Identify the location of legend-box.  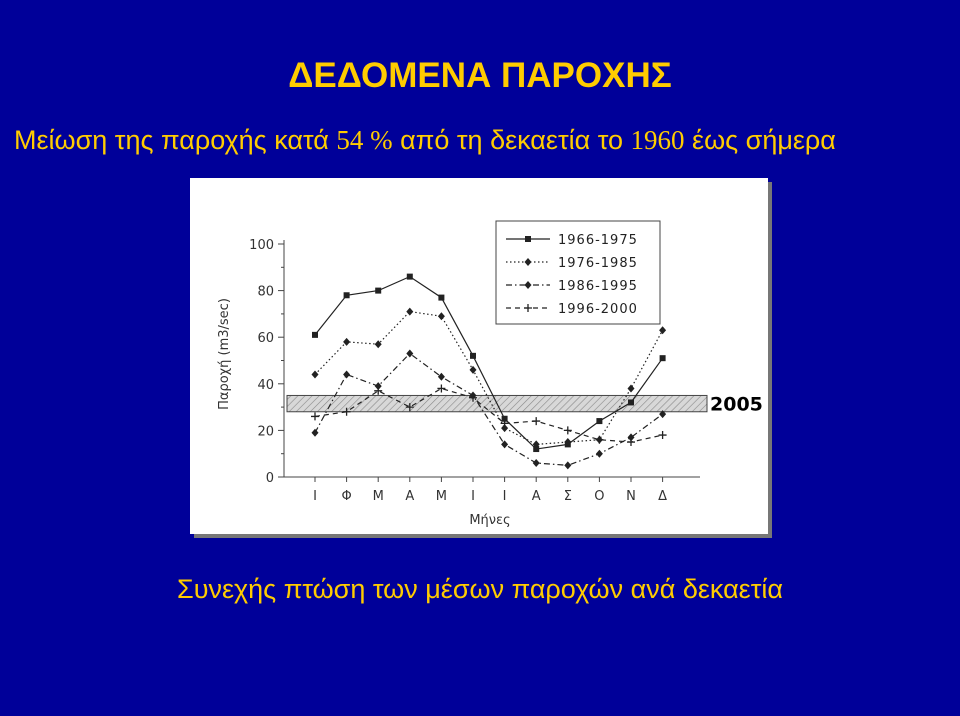
(578, 272).